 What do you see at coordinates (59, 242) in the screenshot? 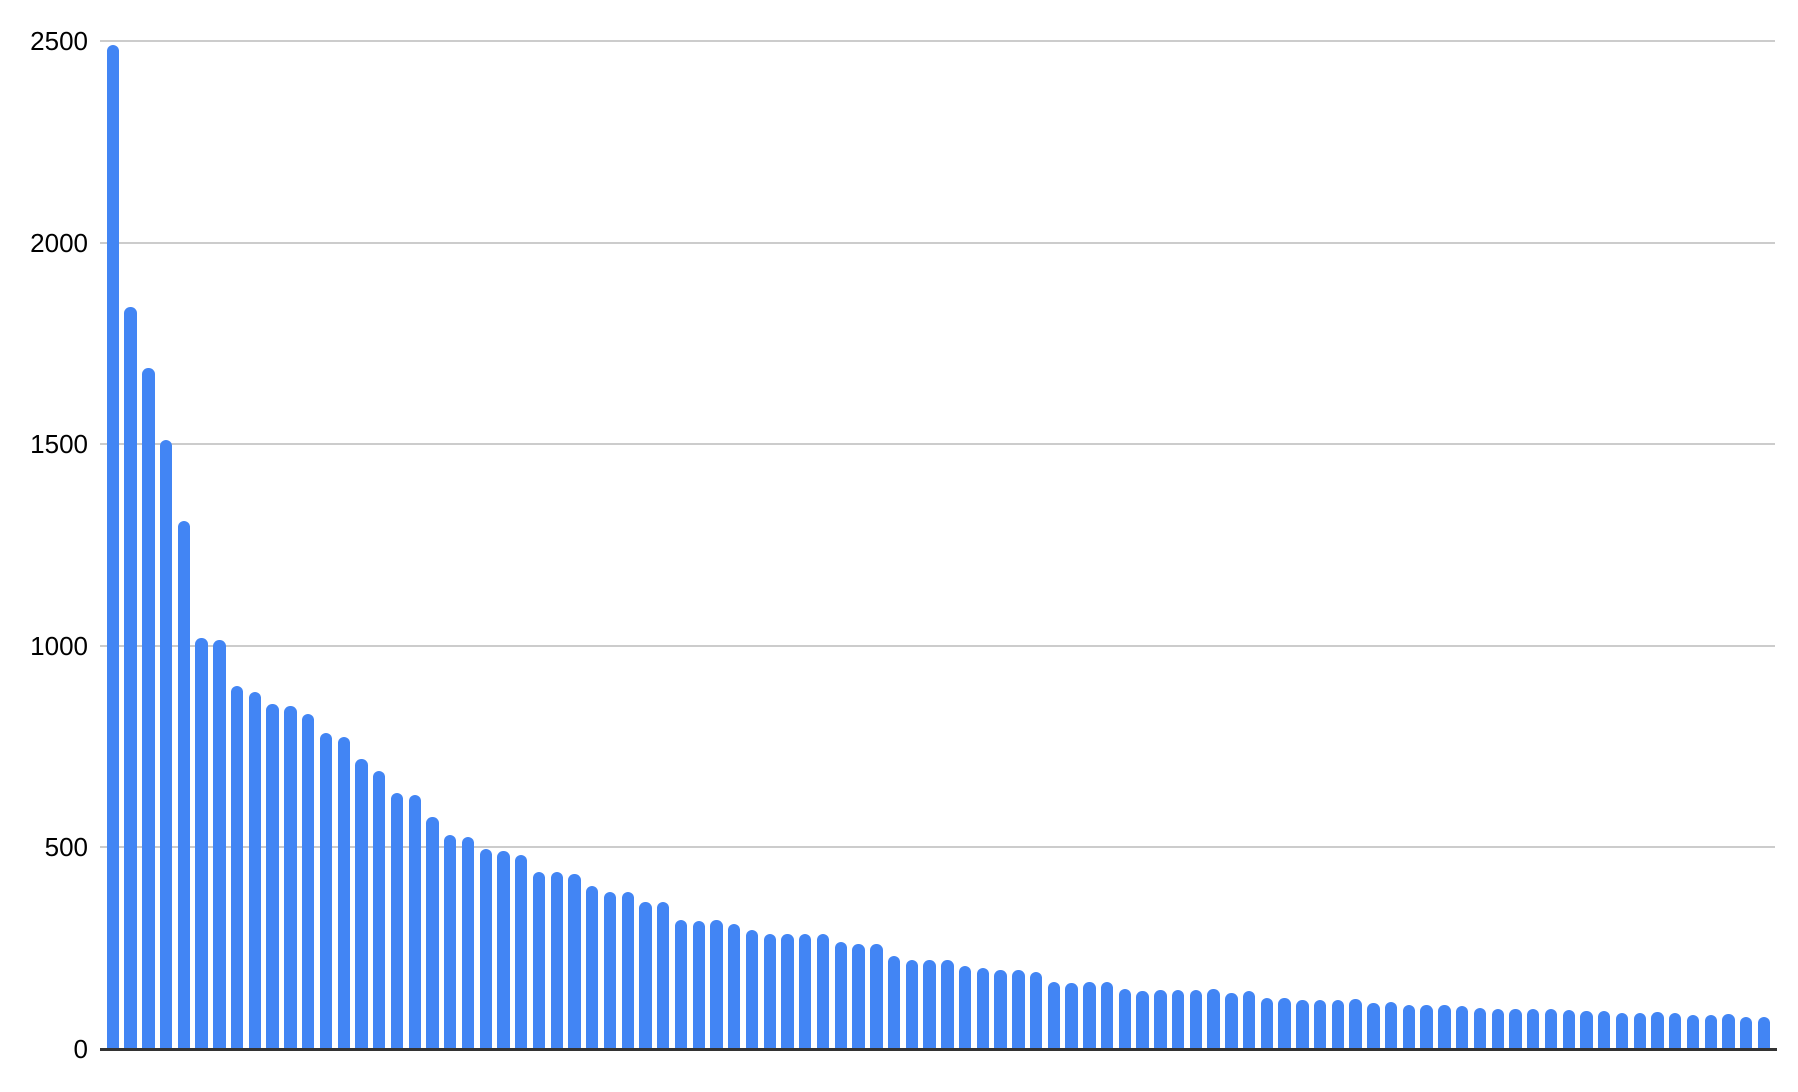
I see `y-tick-label: 2000` at bounding box center [59, 242].